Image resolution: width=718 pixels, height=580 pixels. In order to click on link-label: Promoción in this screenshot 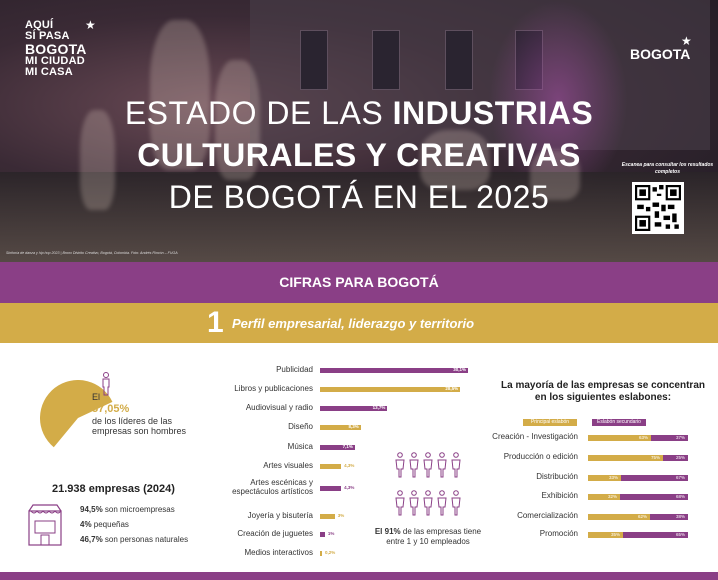, I will do `click(558, 533)`.